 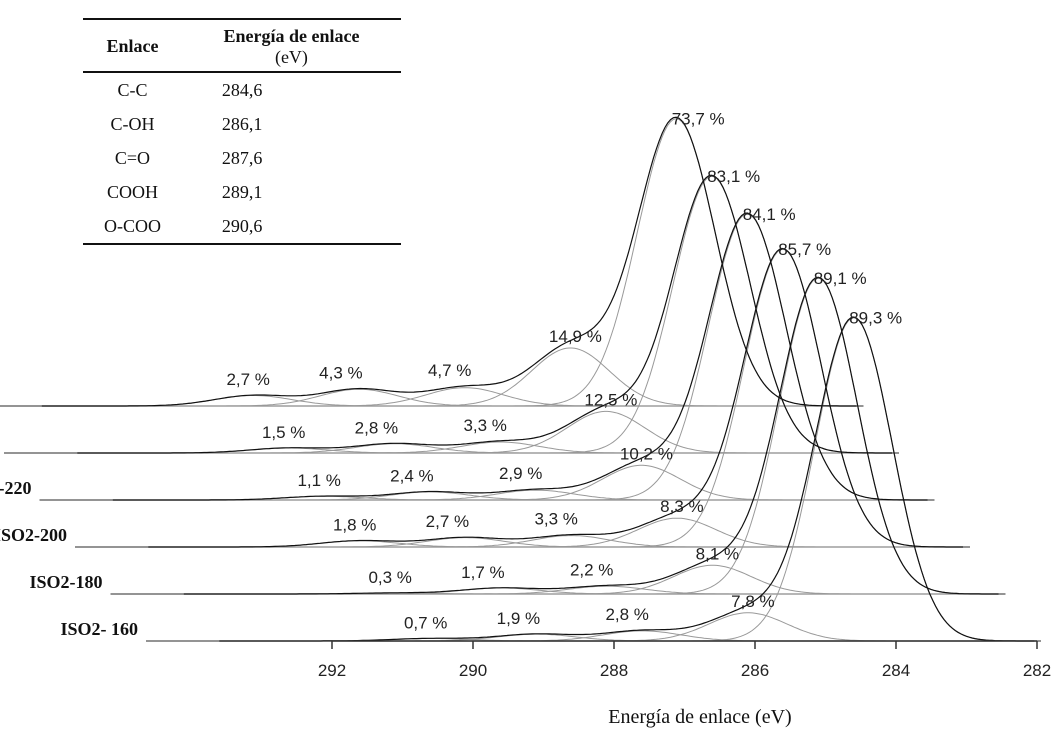 What do you see at coordinates (755, 670) in the screenshot?
I see `x-tick-label: 286` at bounding box center [755, 670].